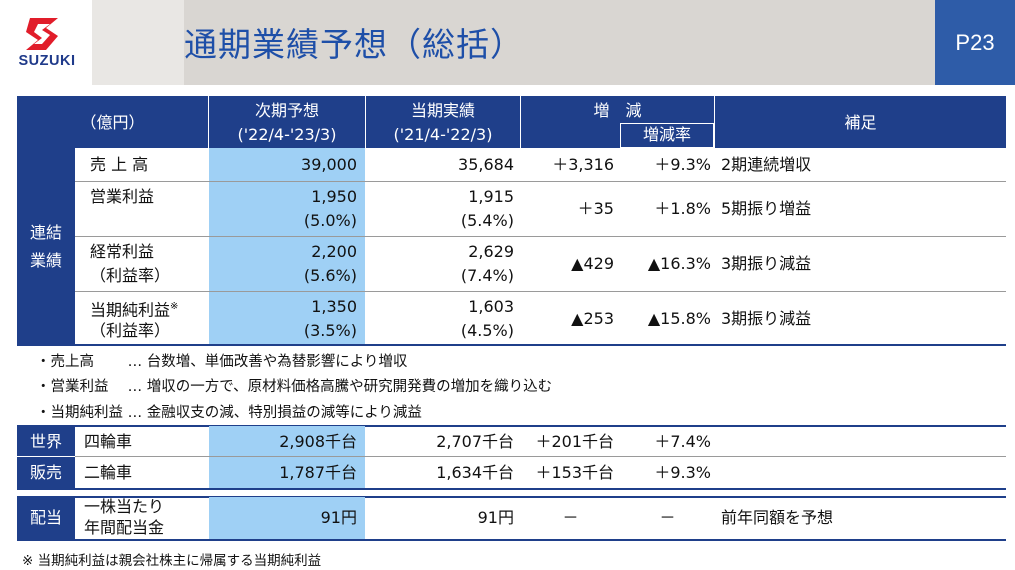 This screenshot has width=1015, height=570. Describe the element at coordinates (338, 517) in the screenshot. I see `forecast-value: 91円` at that location.